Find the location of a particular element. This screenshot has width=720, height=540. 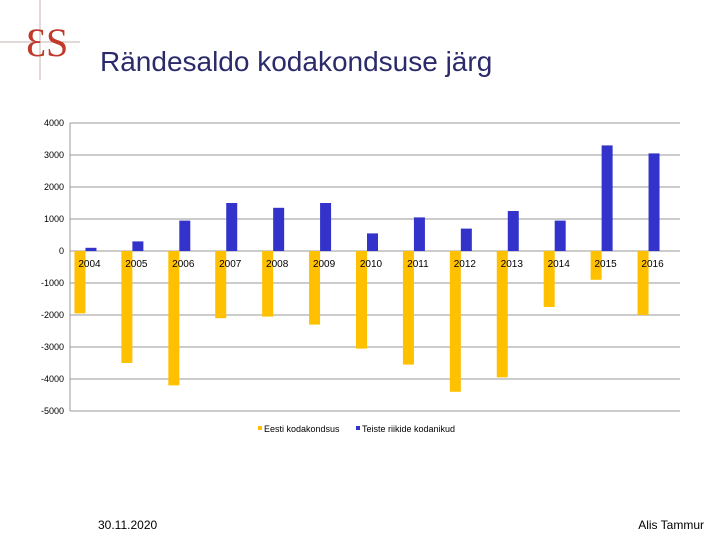

slide-date: 30.11.2020 is located at coordinates (128, 525).